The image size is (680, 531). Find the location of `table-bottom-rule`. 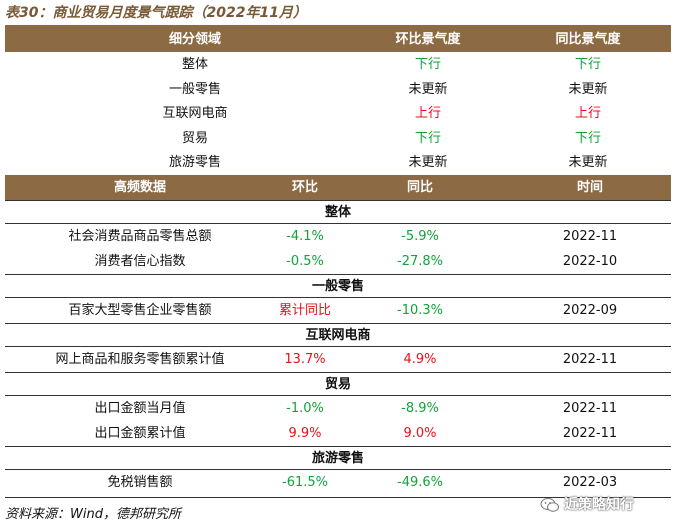

table-bottom-rule is located at coordinates (338, 497).